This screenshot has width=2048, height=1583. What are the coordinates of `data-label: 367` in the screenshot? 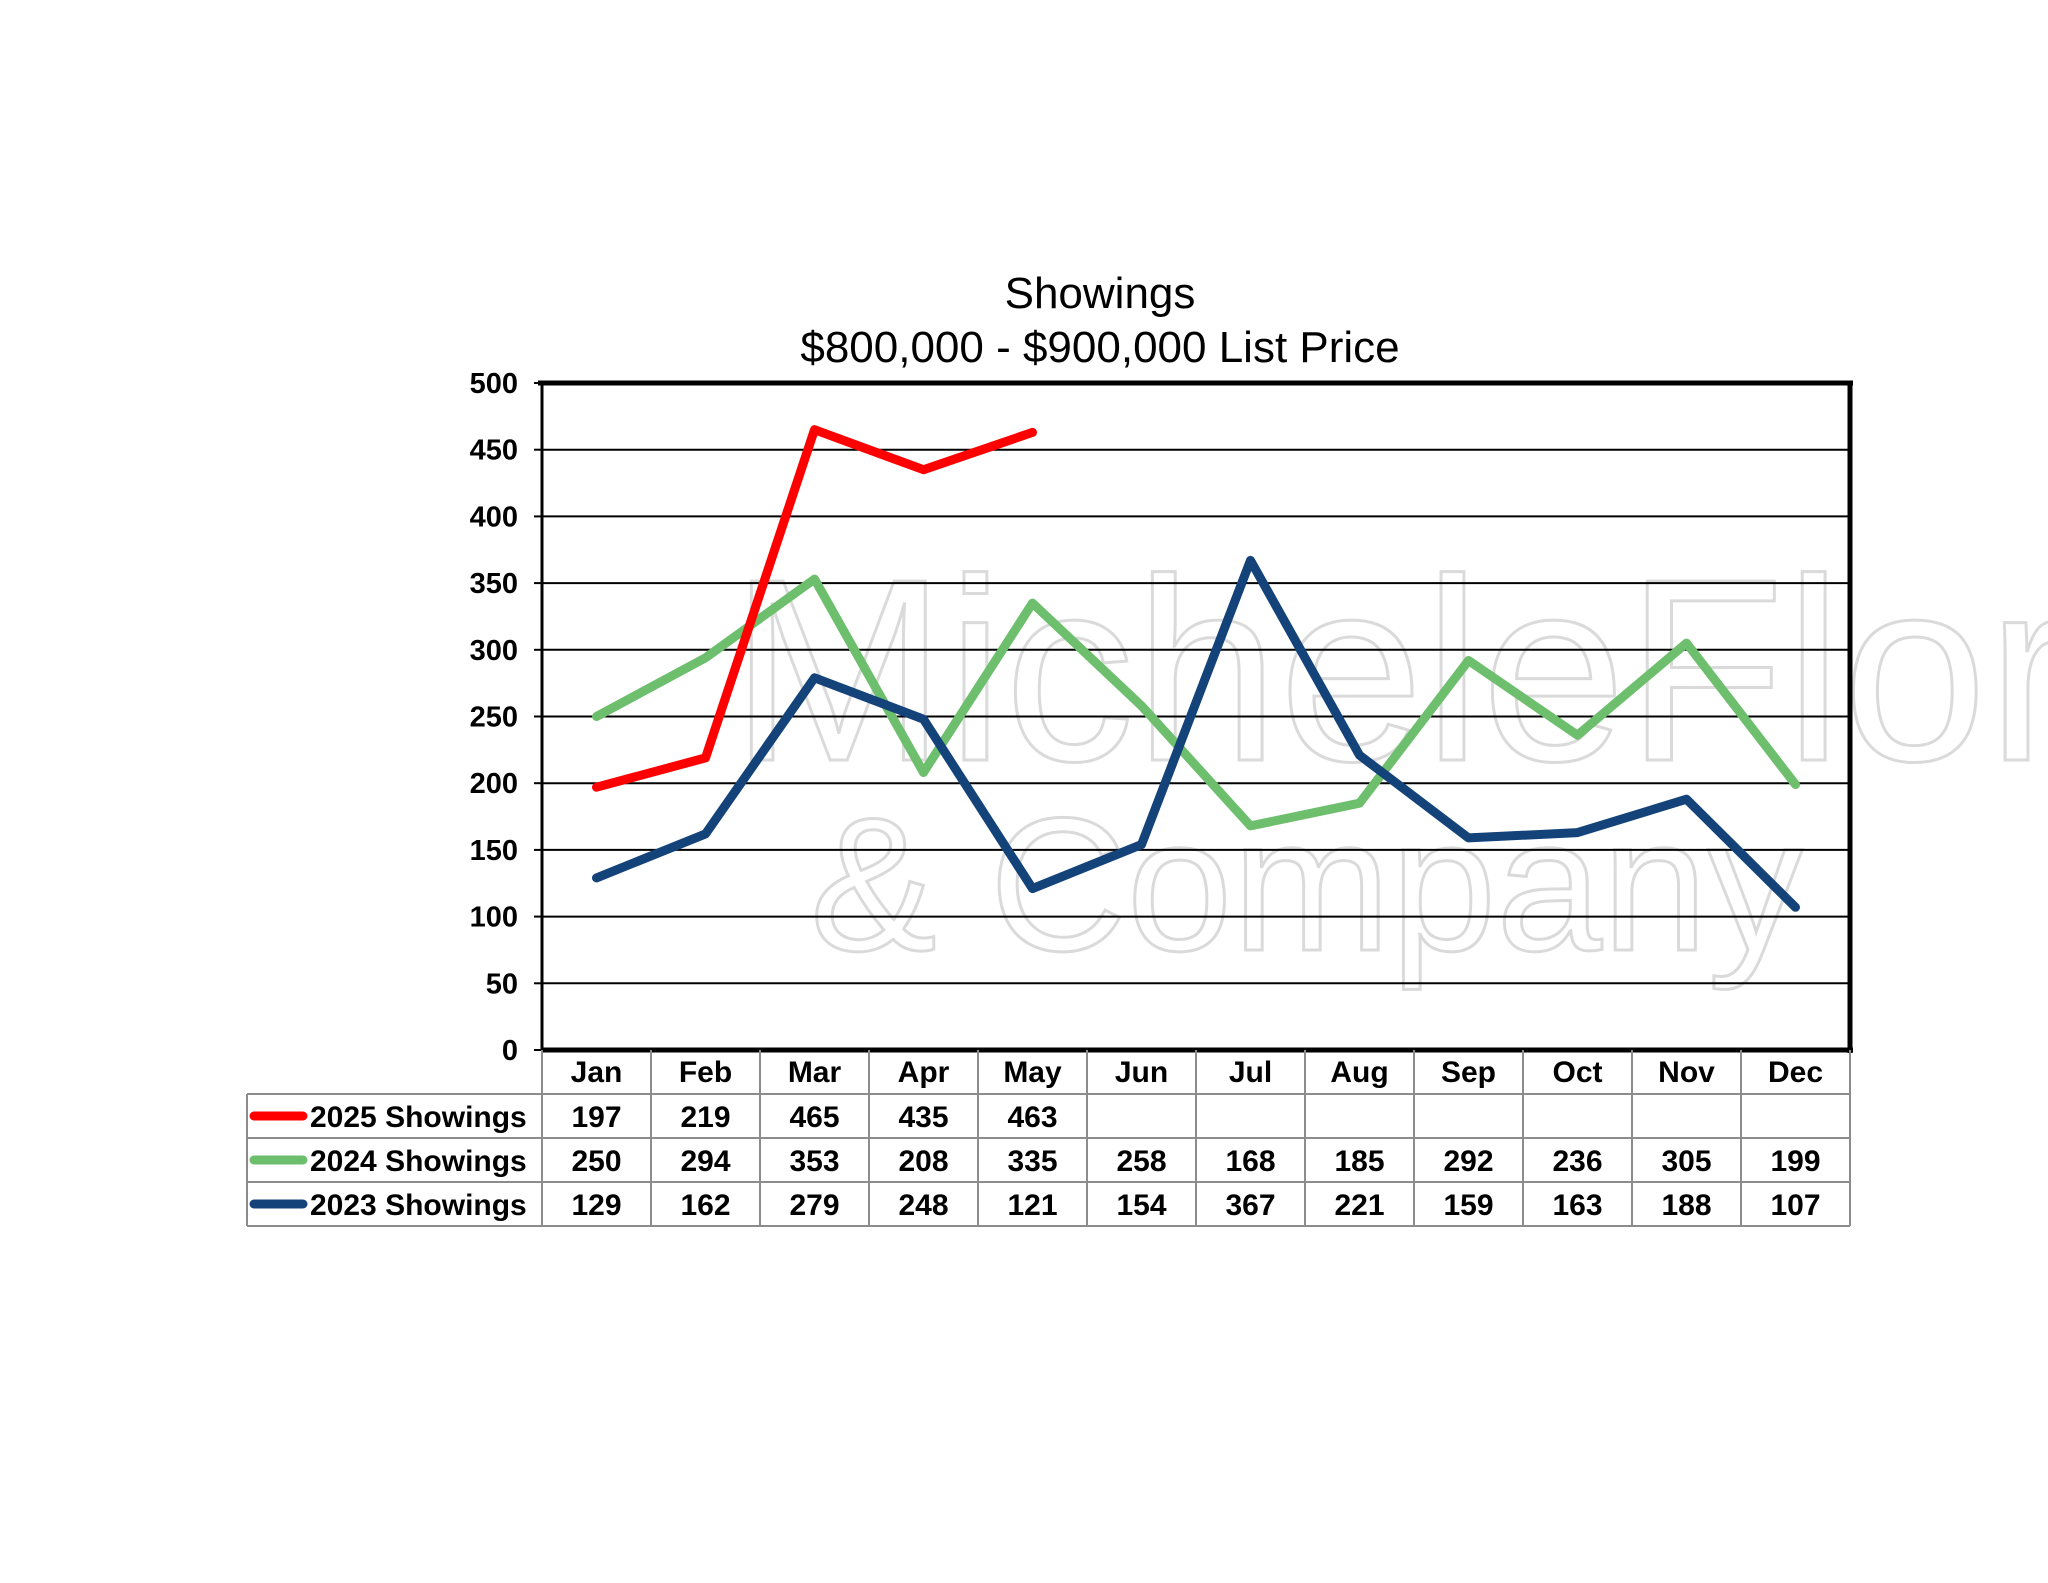 It's located at (1250, 1205).